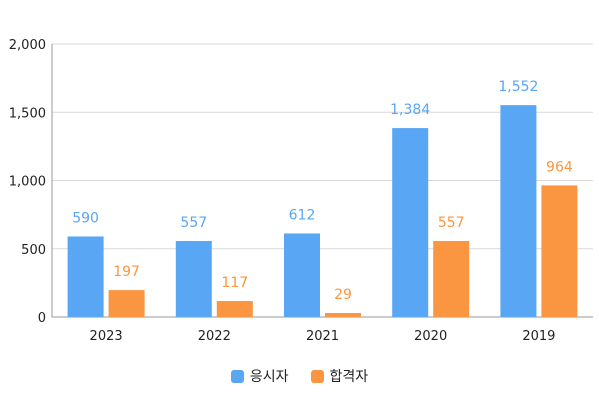  I want to click on x-tick-label: 2021, so click(322, 336).